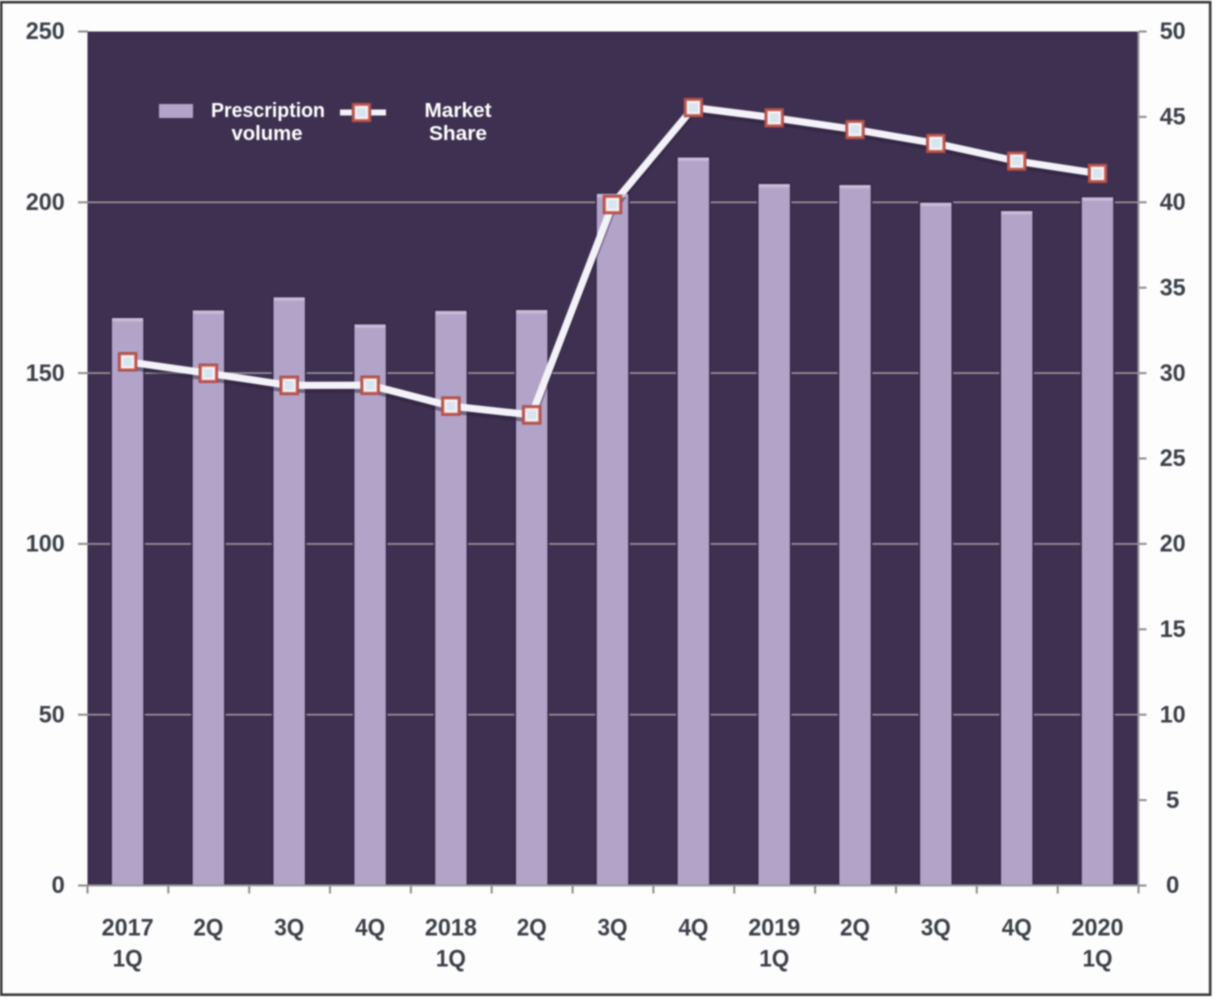 This screenshot has width=1221, height=1007. Describe the element at coordinates (128, 928) in the screenshot. I see `svg-text: 2017` at that location.